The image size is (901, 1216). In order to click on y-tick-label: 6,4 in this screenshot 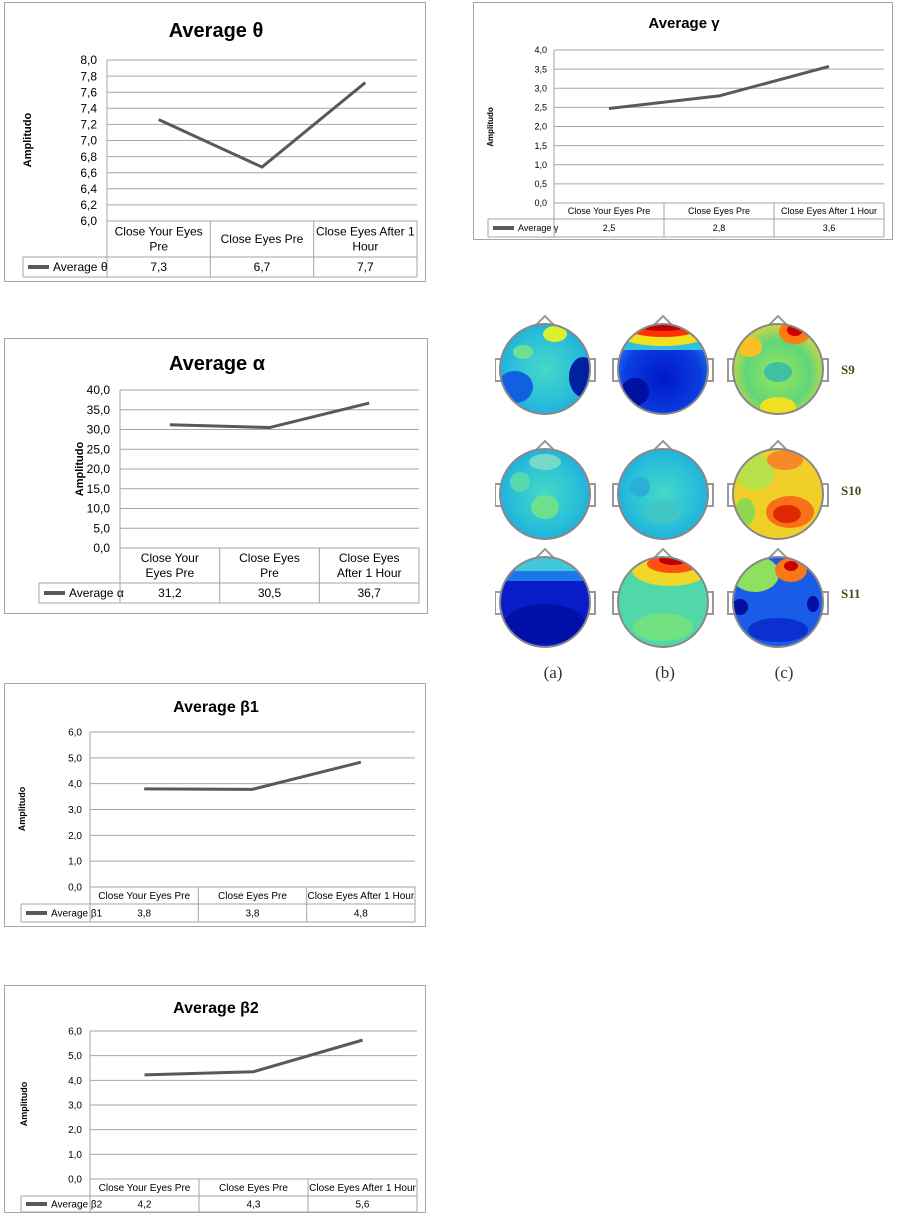, I will do `click(88, 189)`.